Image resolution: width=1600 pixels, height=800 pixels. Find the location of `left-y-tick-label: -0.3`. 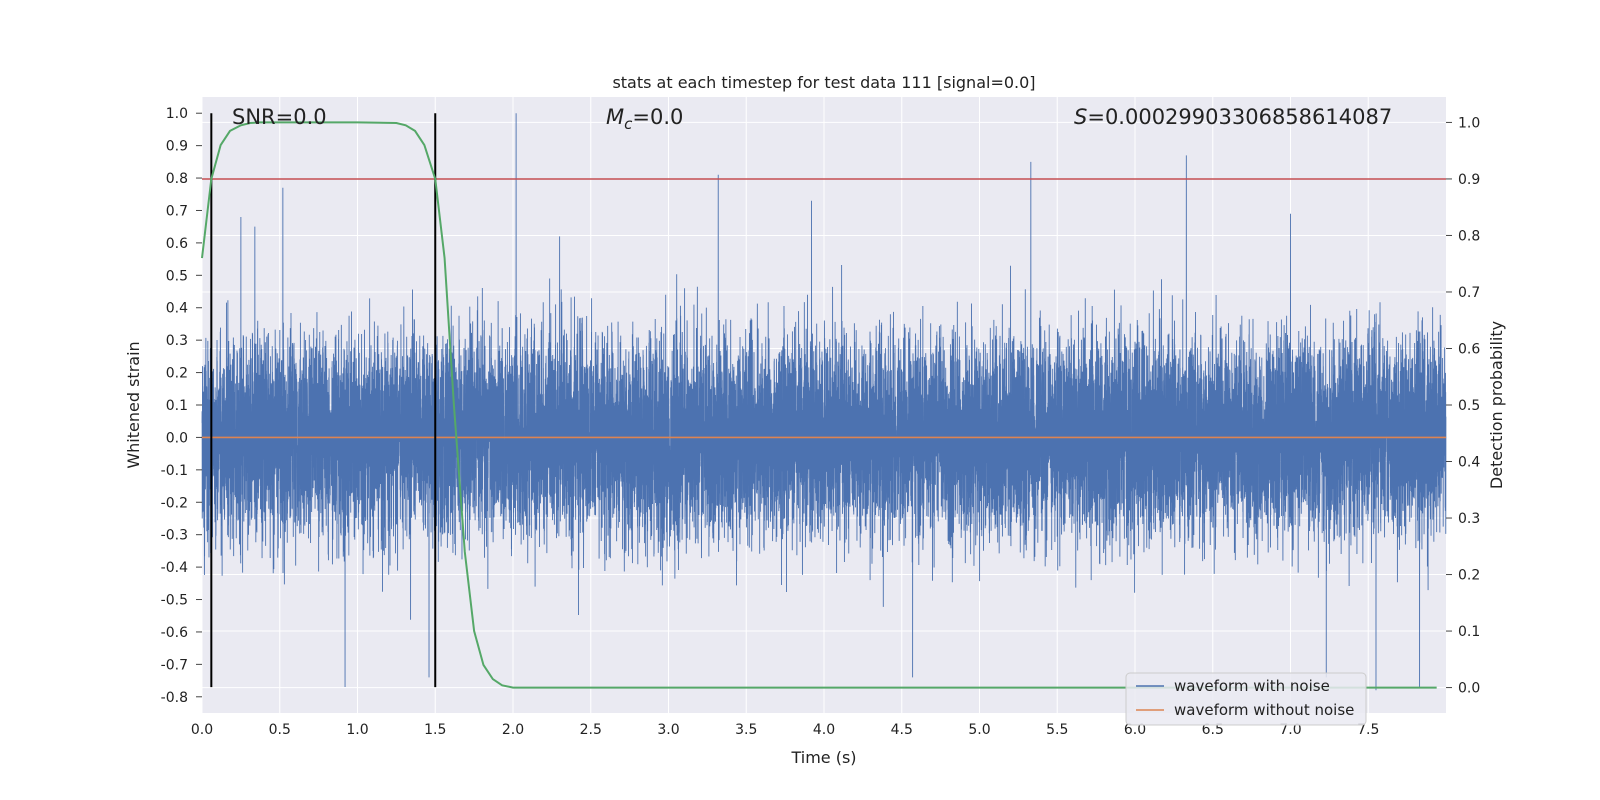

left-y-tick-label: -0.3 is located at coordinates (174, 536).